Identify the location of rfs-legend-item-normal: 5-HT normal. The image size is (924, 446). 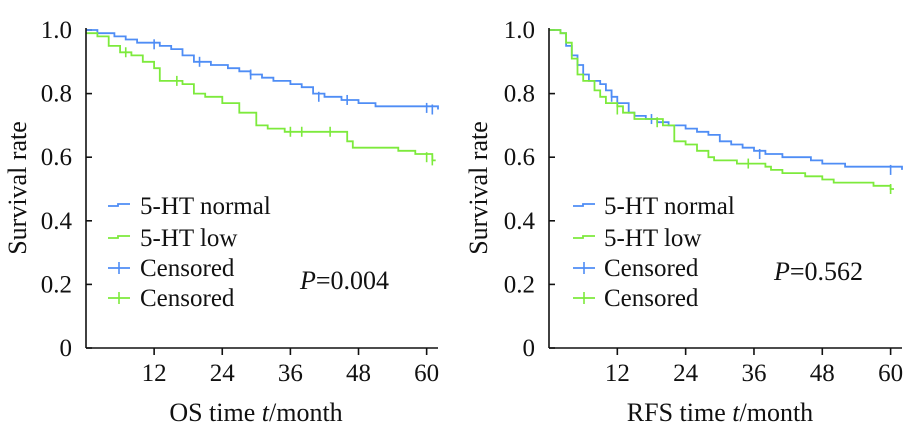
(654, 206).